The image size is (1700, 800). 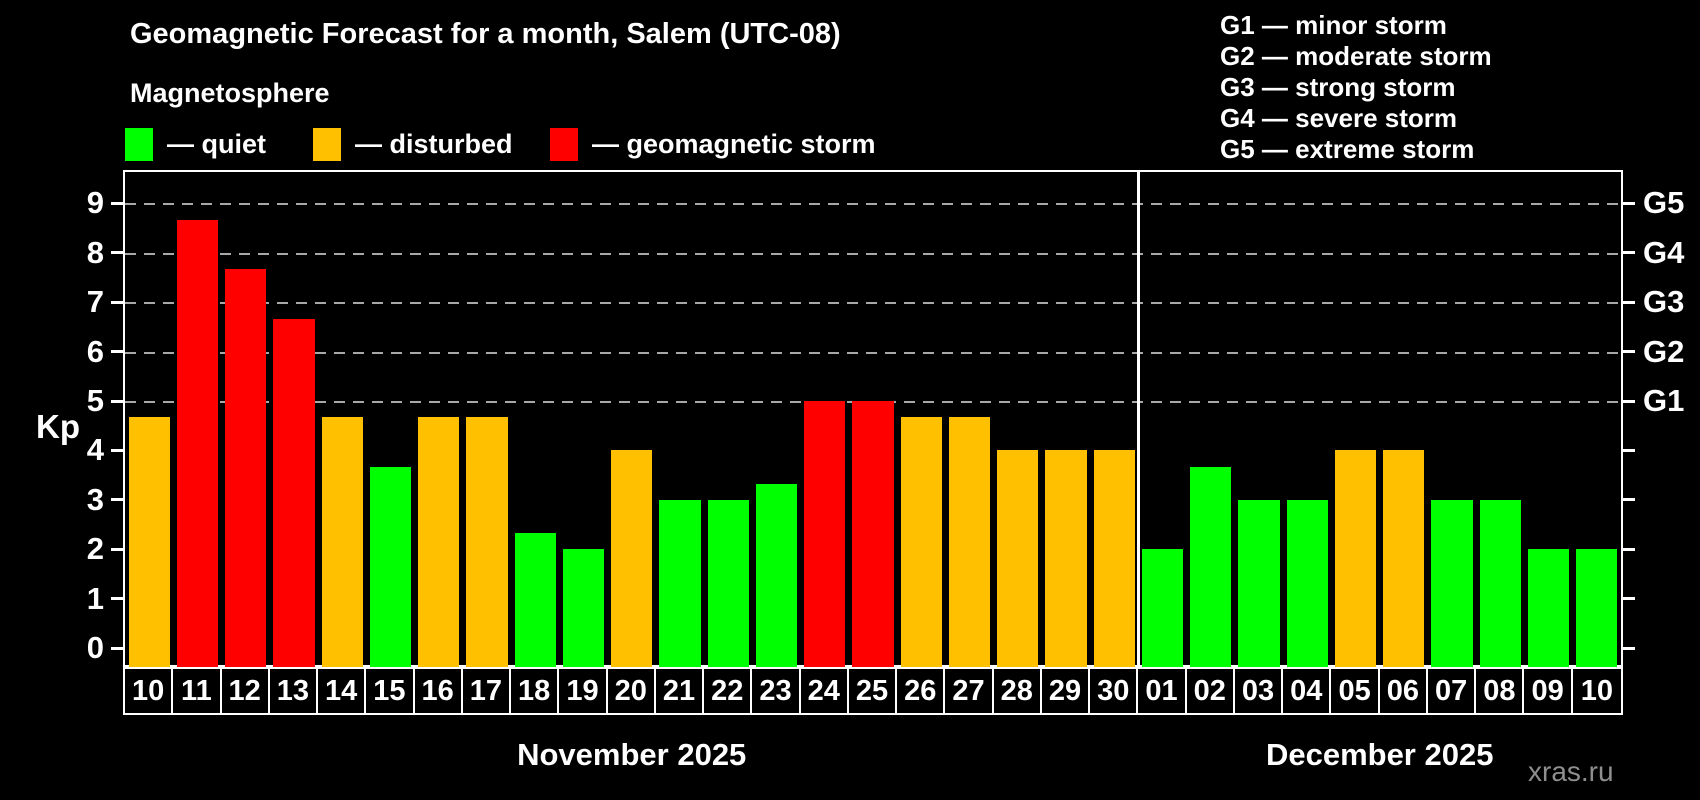 What do you see at coordinates (1259, 583) in the screenshot?
I see `kp-bar-day-03-dec` at bounding box center [1259, 583].